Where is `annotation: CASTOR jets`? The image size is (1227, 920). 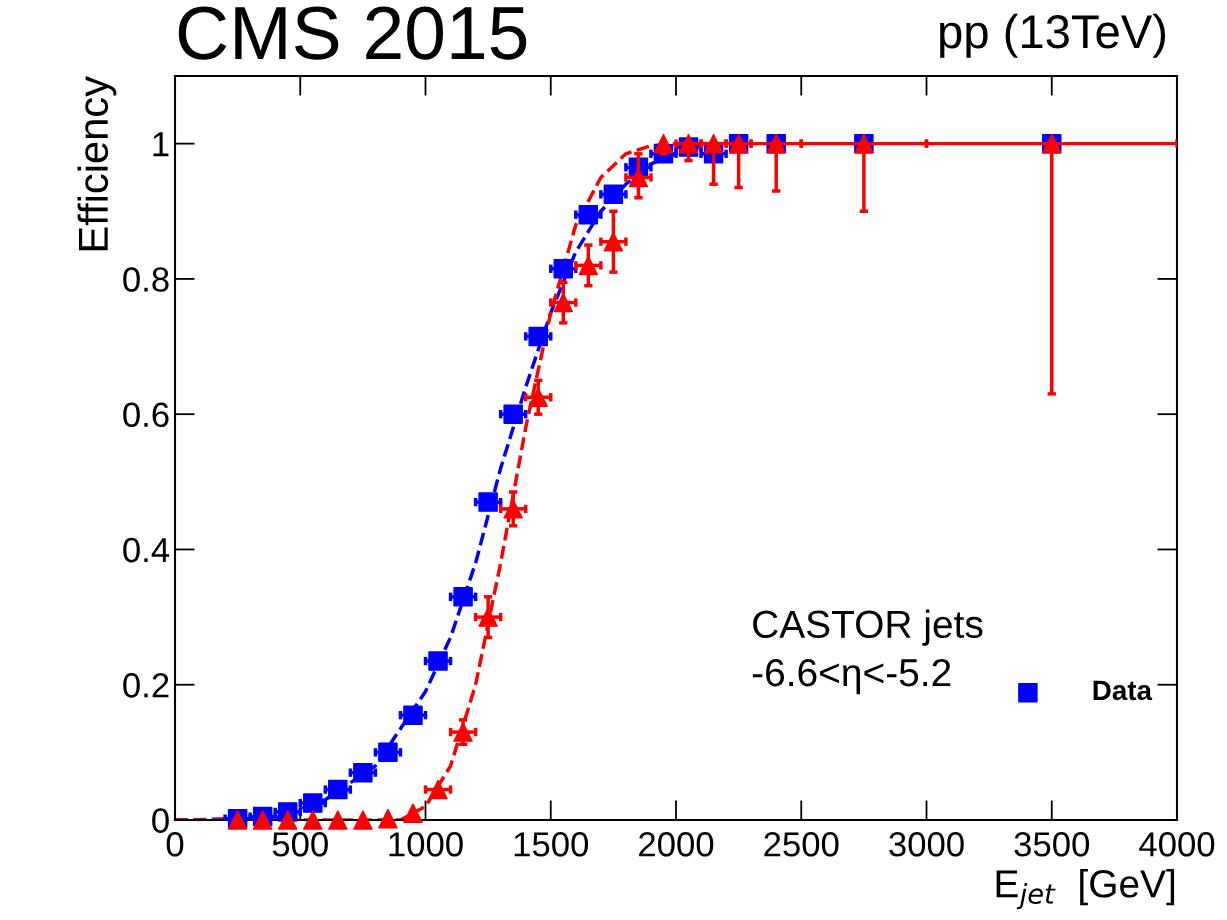
annotation: CASTOR jets is located at coordinates (868, 627).